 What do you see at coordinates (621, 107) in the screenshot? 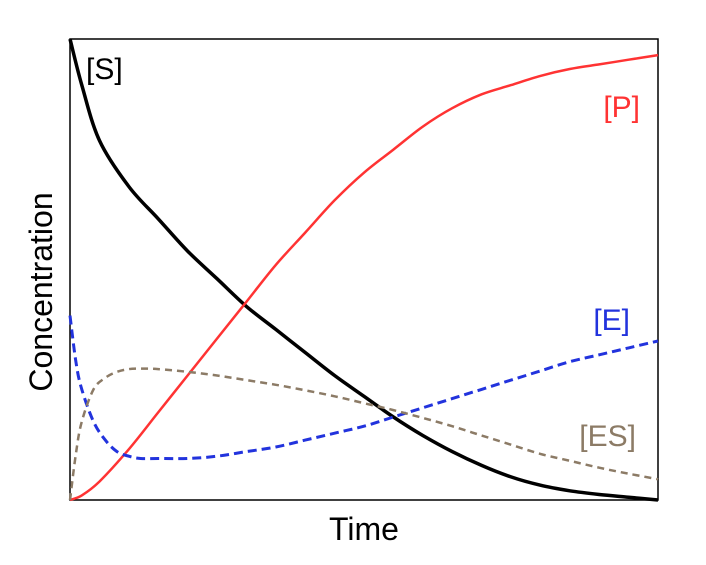
I see `series-label-p: [P]` at bounding box center [621, 107].